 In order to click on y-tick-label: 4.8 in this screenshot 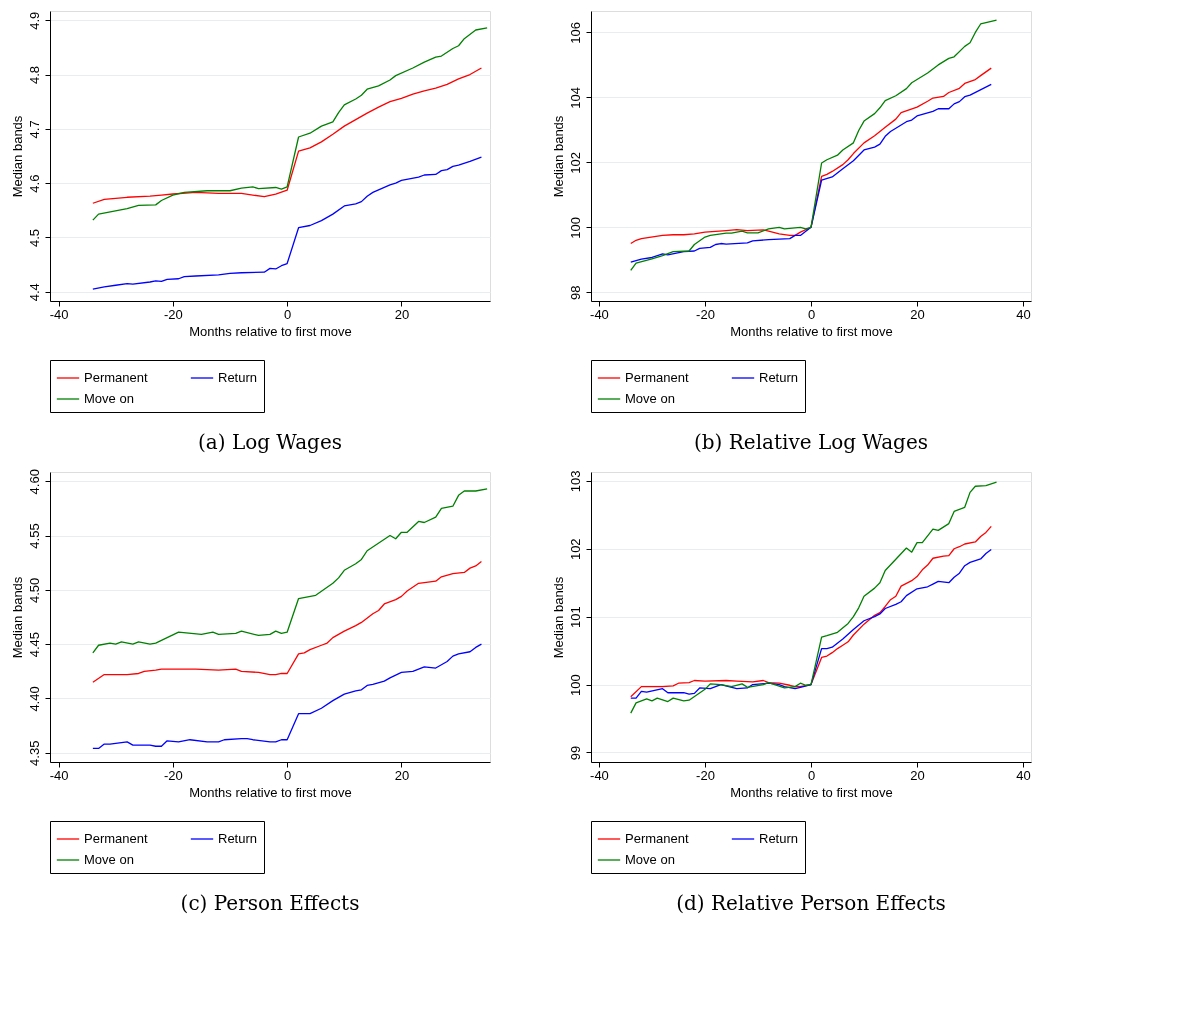, I will do `click(34, 75)`.